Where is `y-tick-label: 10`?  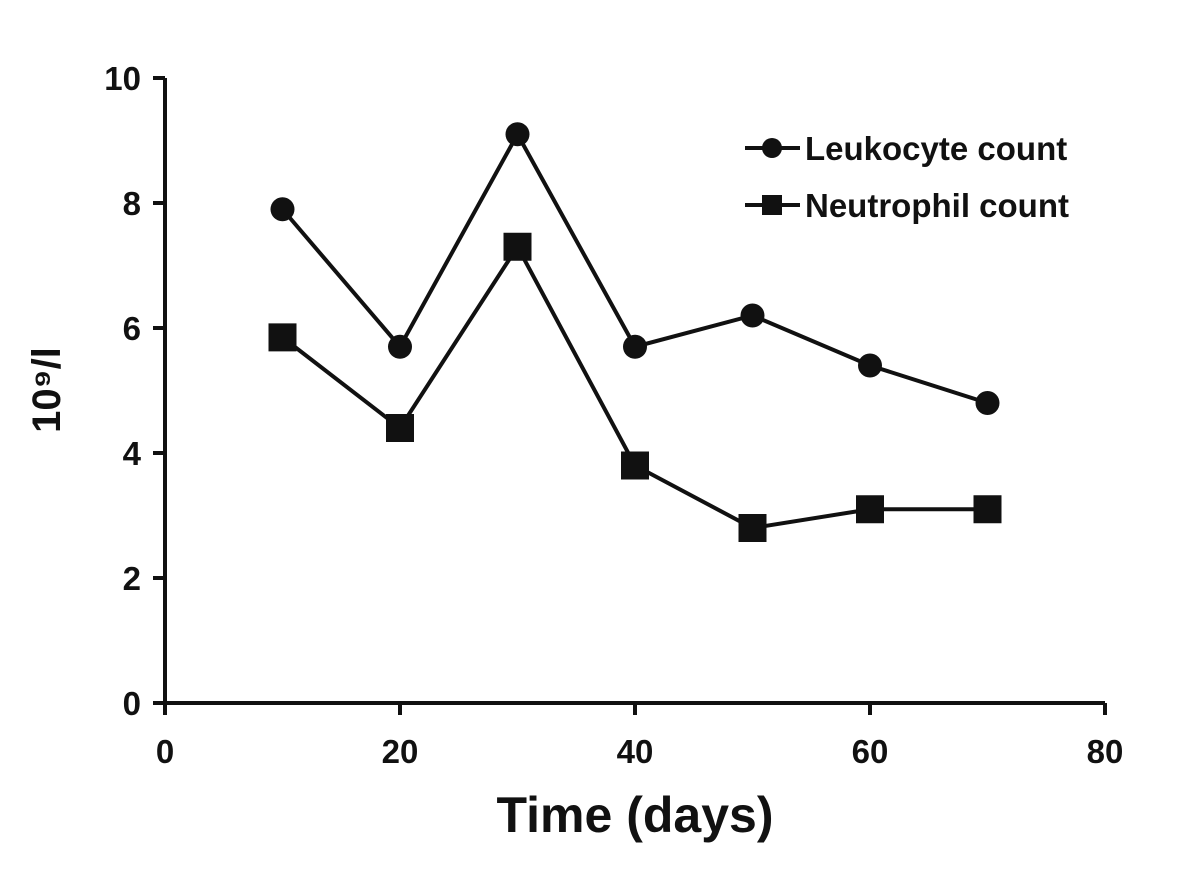 y-tick-label: 10 is located at coordinates (122, 78).